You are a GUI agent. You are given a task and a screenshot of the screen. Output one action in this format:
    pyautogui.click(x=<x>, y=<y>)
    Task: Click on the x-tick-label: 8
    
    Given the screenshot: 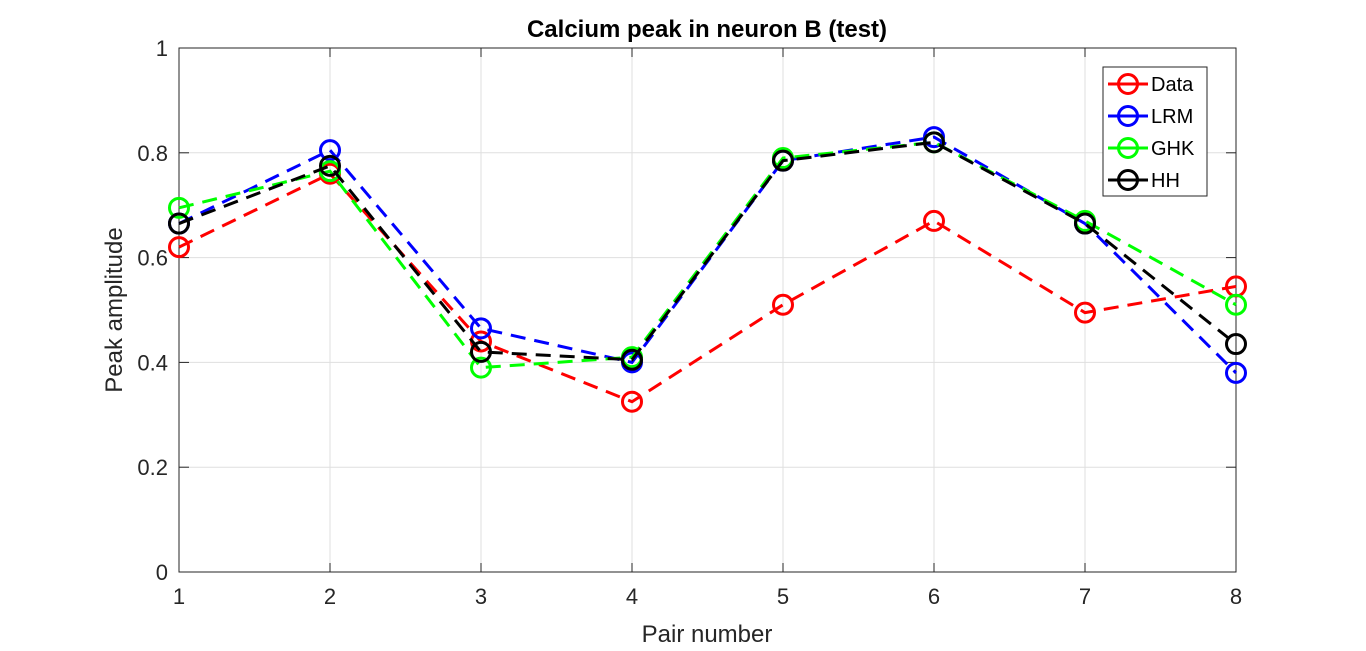 What is the action you would take?
    pyautogui.click(x=1236, y=596)
    